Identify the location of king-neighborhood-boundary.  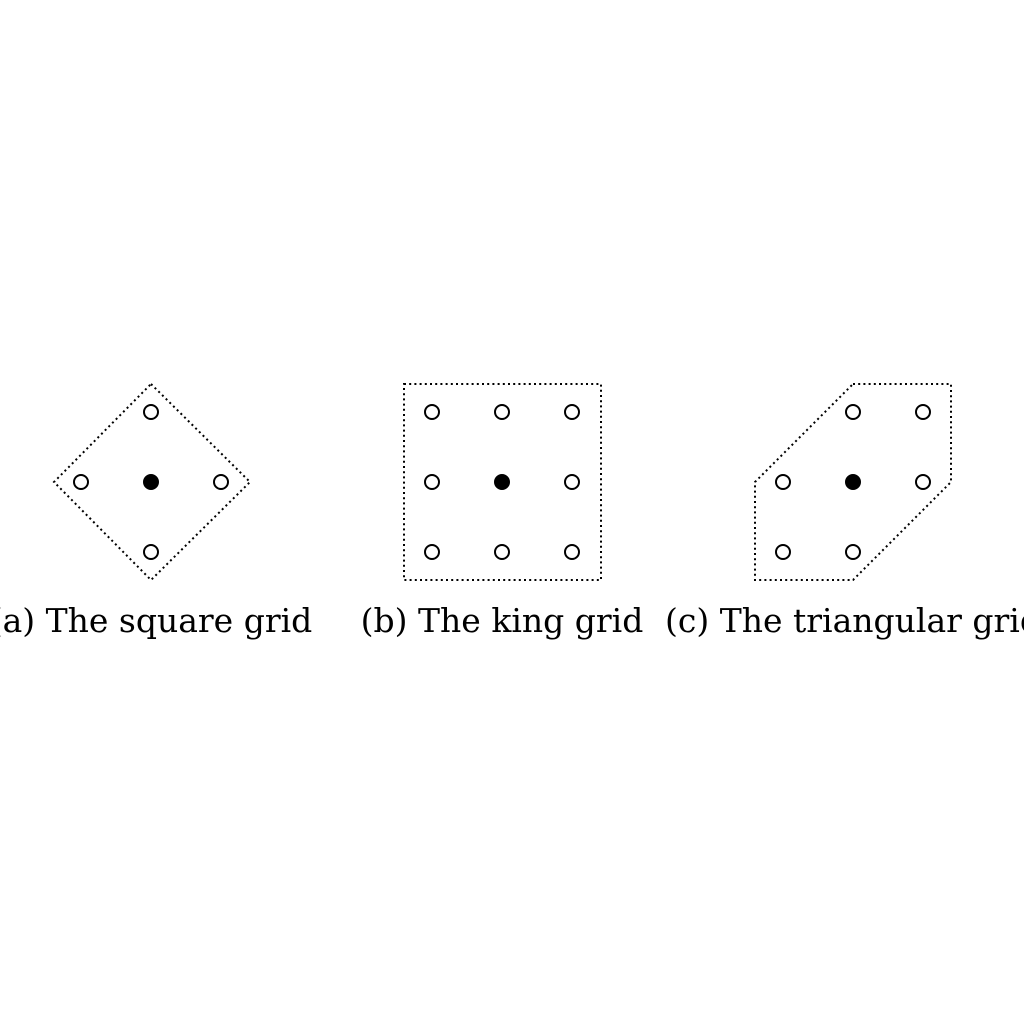
(502, 482).